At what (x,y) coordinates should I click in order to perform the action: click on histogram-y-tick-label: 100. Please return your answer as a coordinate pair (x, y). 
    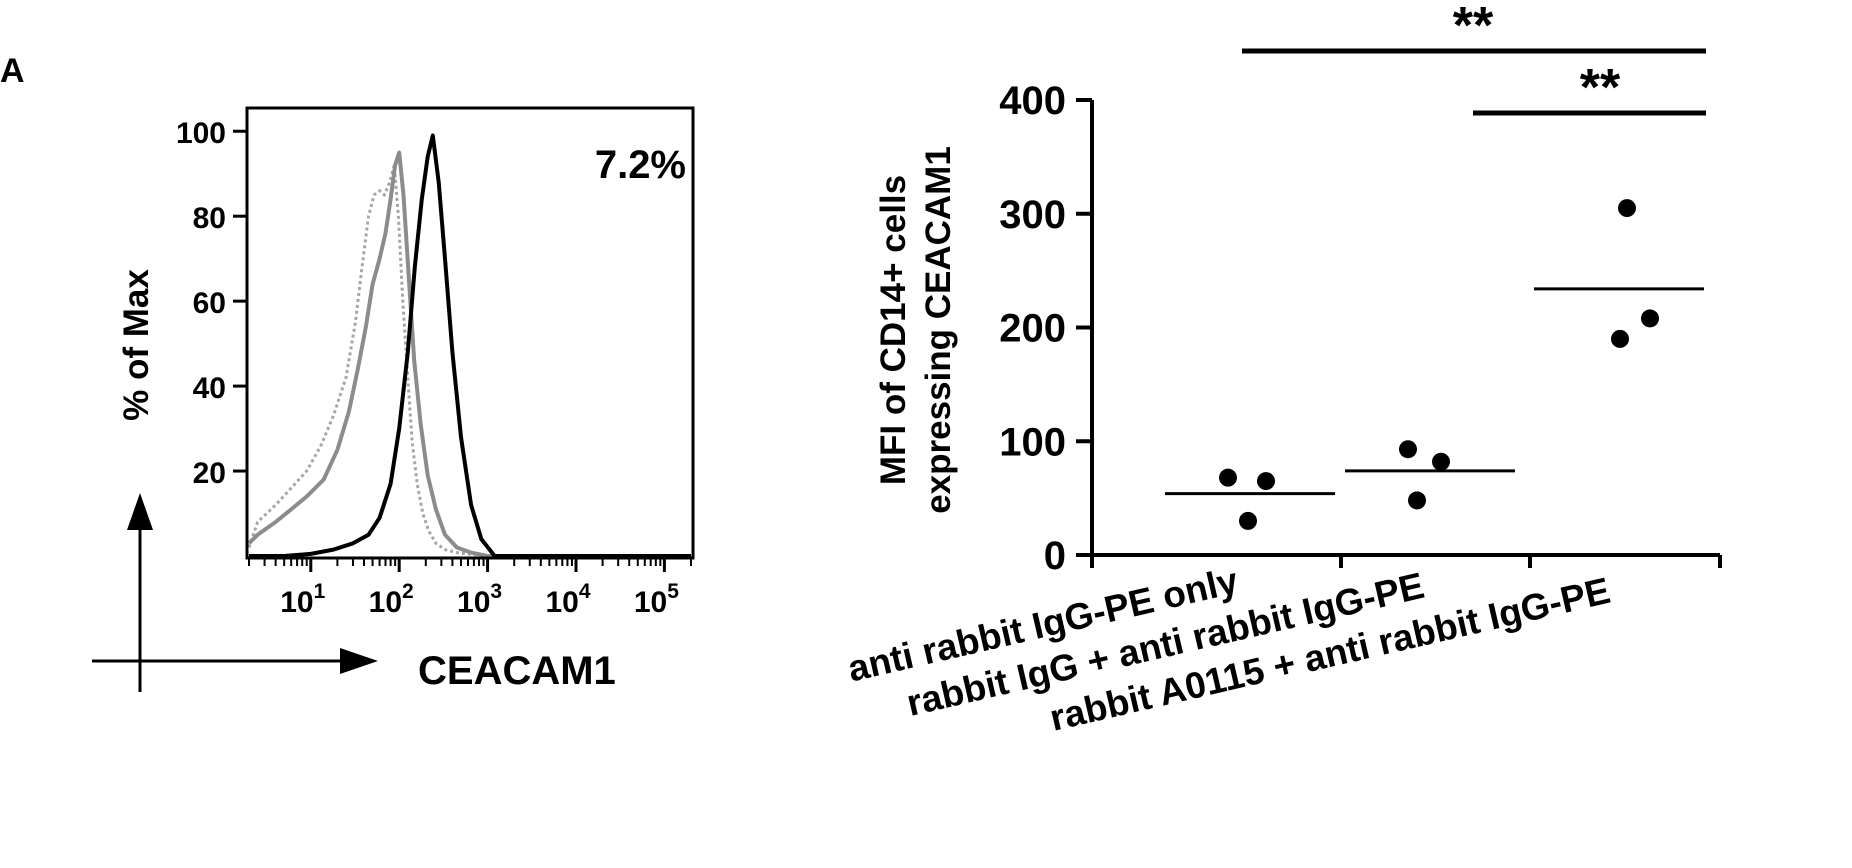
    Looking at the image, I should click on (201, 133).